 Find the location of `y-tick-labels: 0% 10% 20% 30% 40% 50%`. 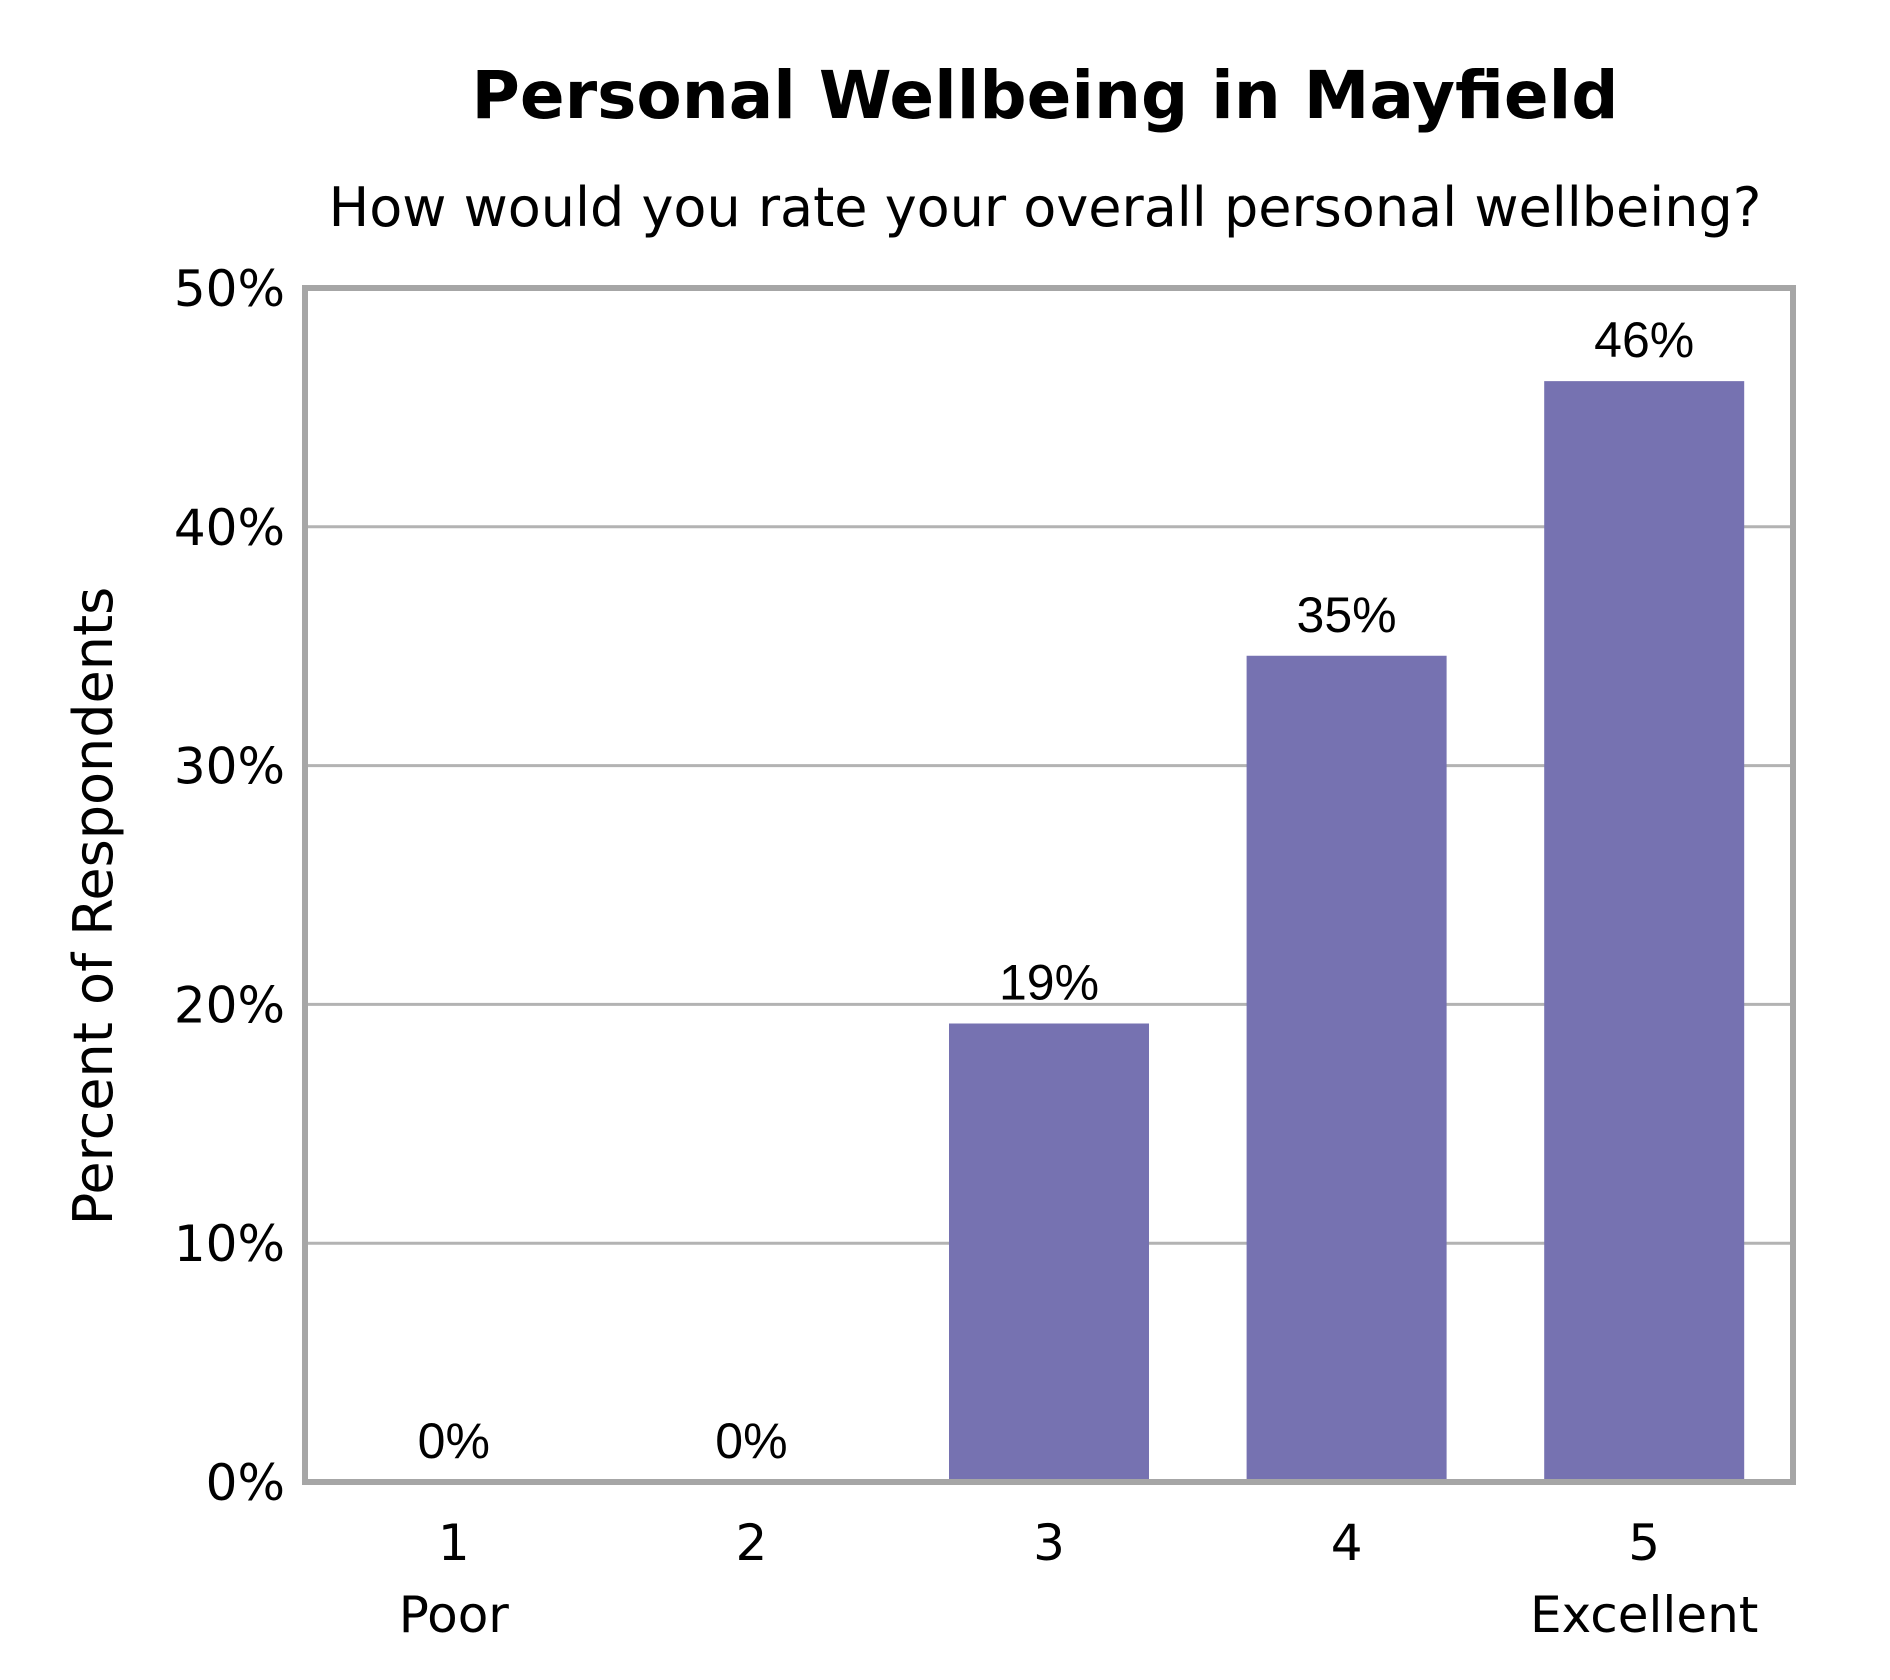

y-tick-labels: 0% 10% 20% 30% 40% 50% is located at coordinates (229, 886).